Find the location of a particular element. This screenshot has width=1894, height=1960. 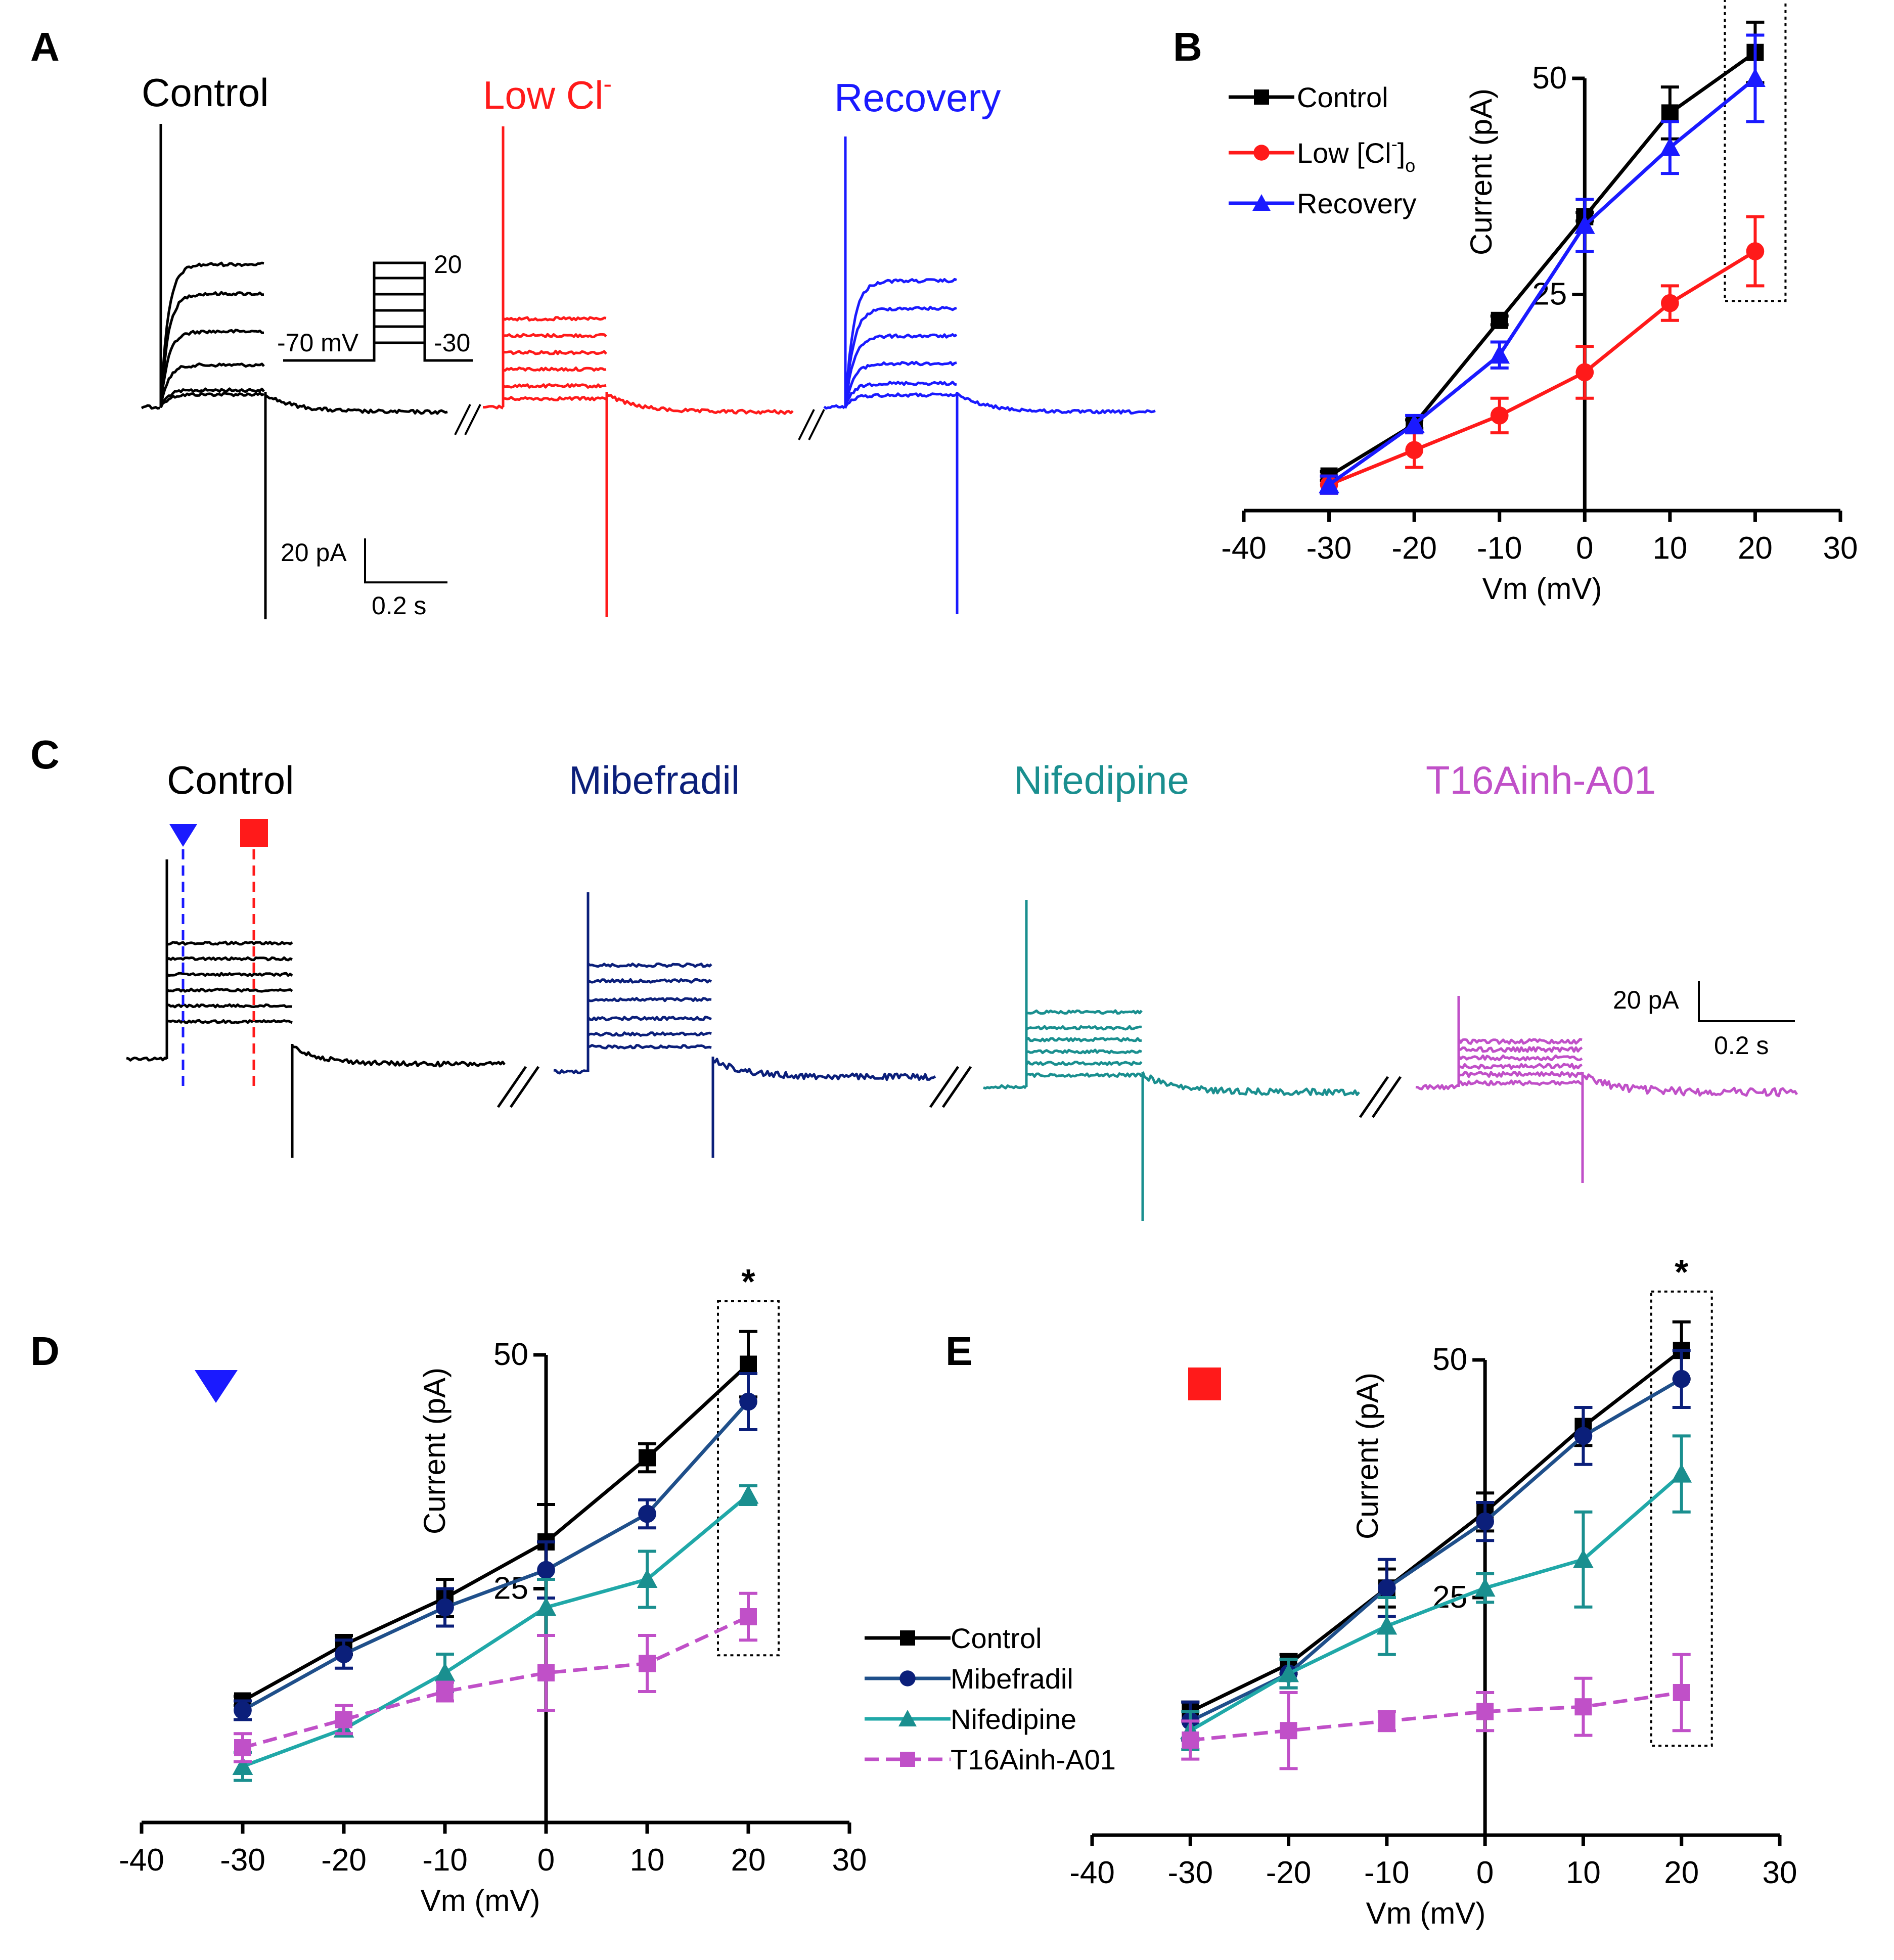

trace-t16ainh-baseline-pre is located at coordinates (1437, 1086).